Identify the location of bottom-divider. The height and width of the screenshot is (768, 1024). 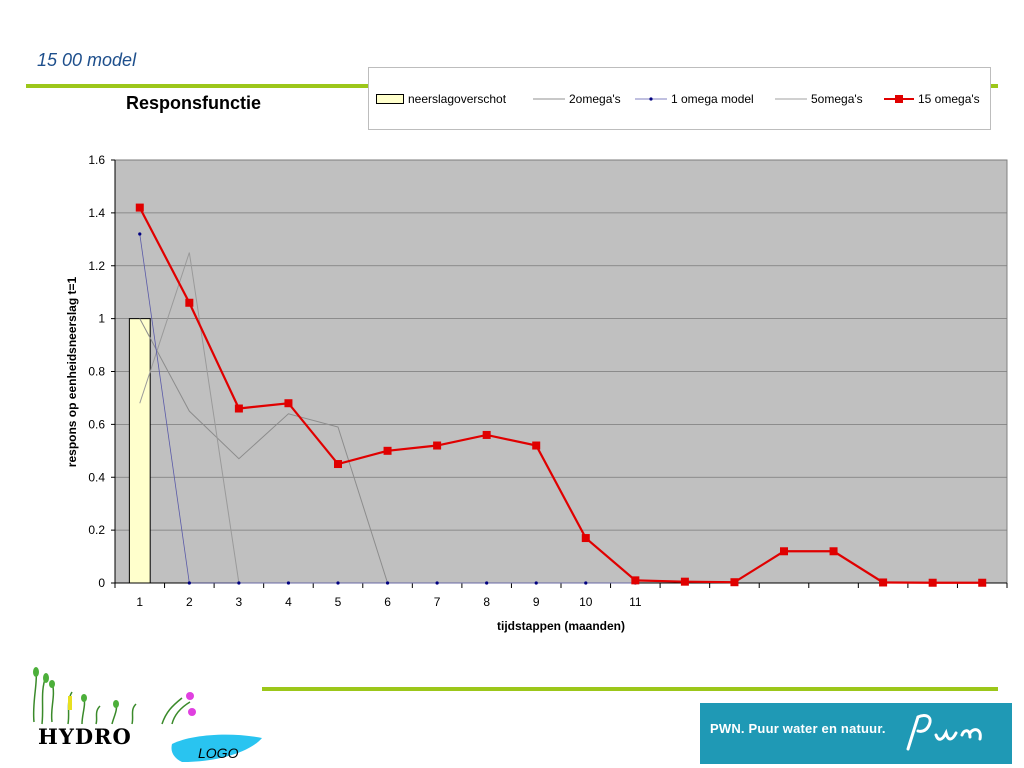
(630, 689).